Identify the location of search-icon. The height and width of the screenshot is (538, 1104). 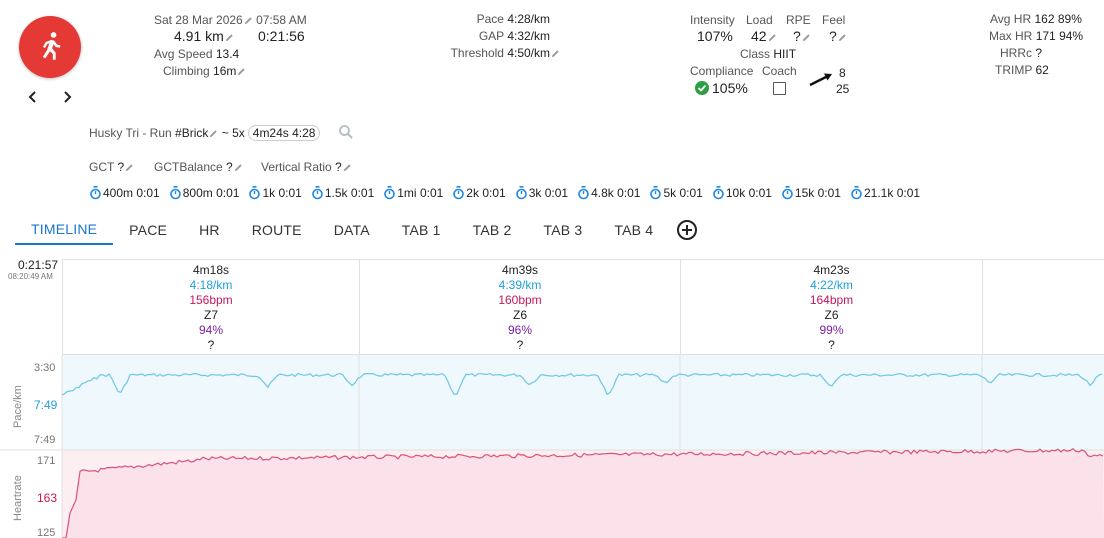
(346, 132).